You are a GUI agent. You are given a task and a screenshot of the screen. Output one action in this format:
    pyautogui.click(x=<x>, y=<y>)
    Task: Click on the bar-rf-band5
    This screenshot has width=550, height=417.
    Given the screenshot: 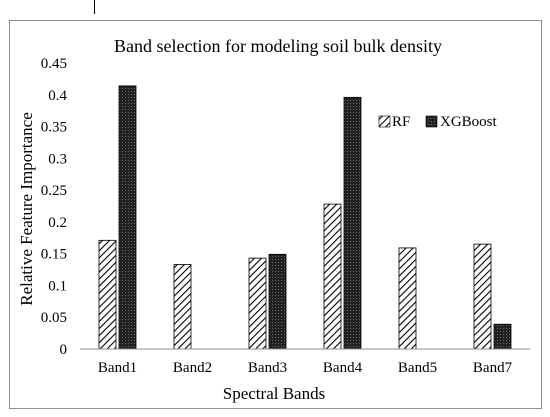 What is the action you would take?
    pyautogui.click(x=407, y=298)
    